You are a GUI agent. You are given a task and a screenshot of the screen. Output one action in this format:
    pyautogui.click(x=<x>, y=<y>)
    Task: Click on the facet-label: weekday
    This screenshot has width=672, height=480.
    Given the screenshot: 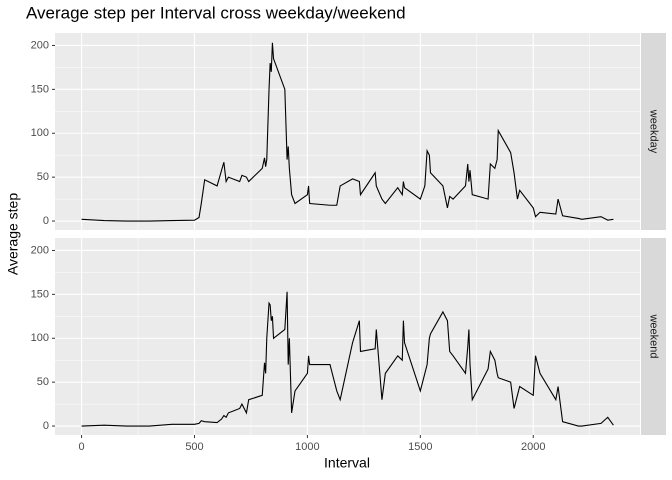 What is the action you would take?
    pyautogui.click(x=654, y=131)
    